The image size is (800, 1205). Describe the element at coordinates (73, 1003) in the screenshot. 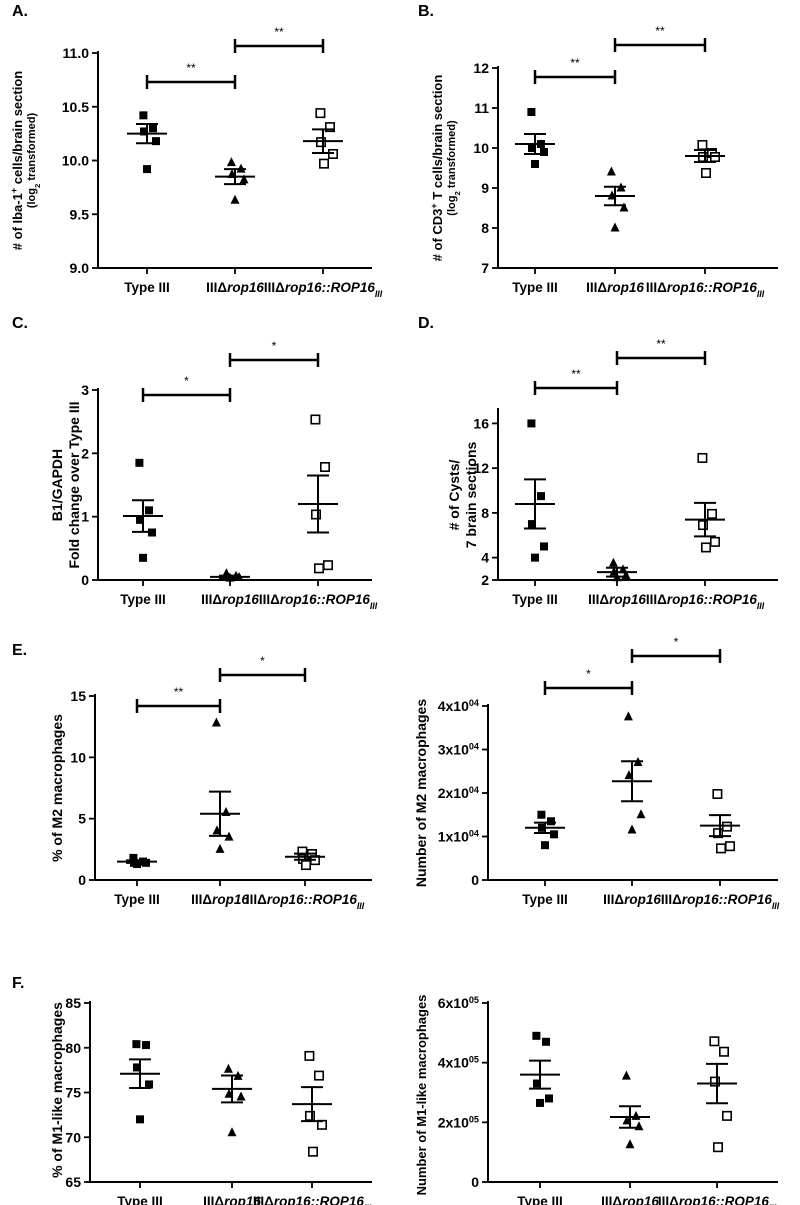

I see `y-tick-label: 85` at that location.